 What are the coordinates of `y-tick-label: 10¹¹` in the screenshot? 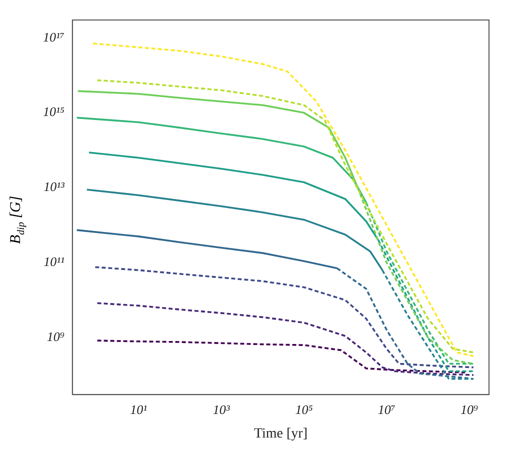 It's located at (54, 262).